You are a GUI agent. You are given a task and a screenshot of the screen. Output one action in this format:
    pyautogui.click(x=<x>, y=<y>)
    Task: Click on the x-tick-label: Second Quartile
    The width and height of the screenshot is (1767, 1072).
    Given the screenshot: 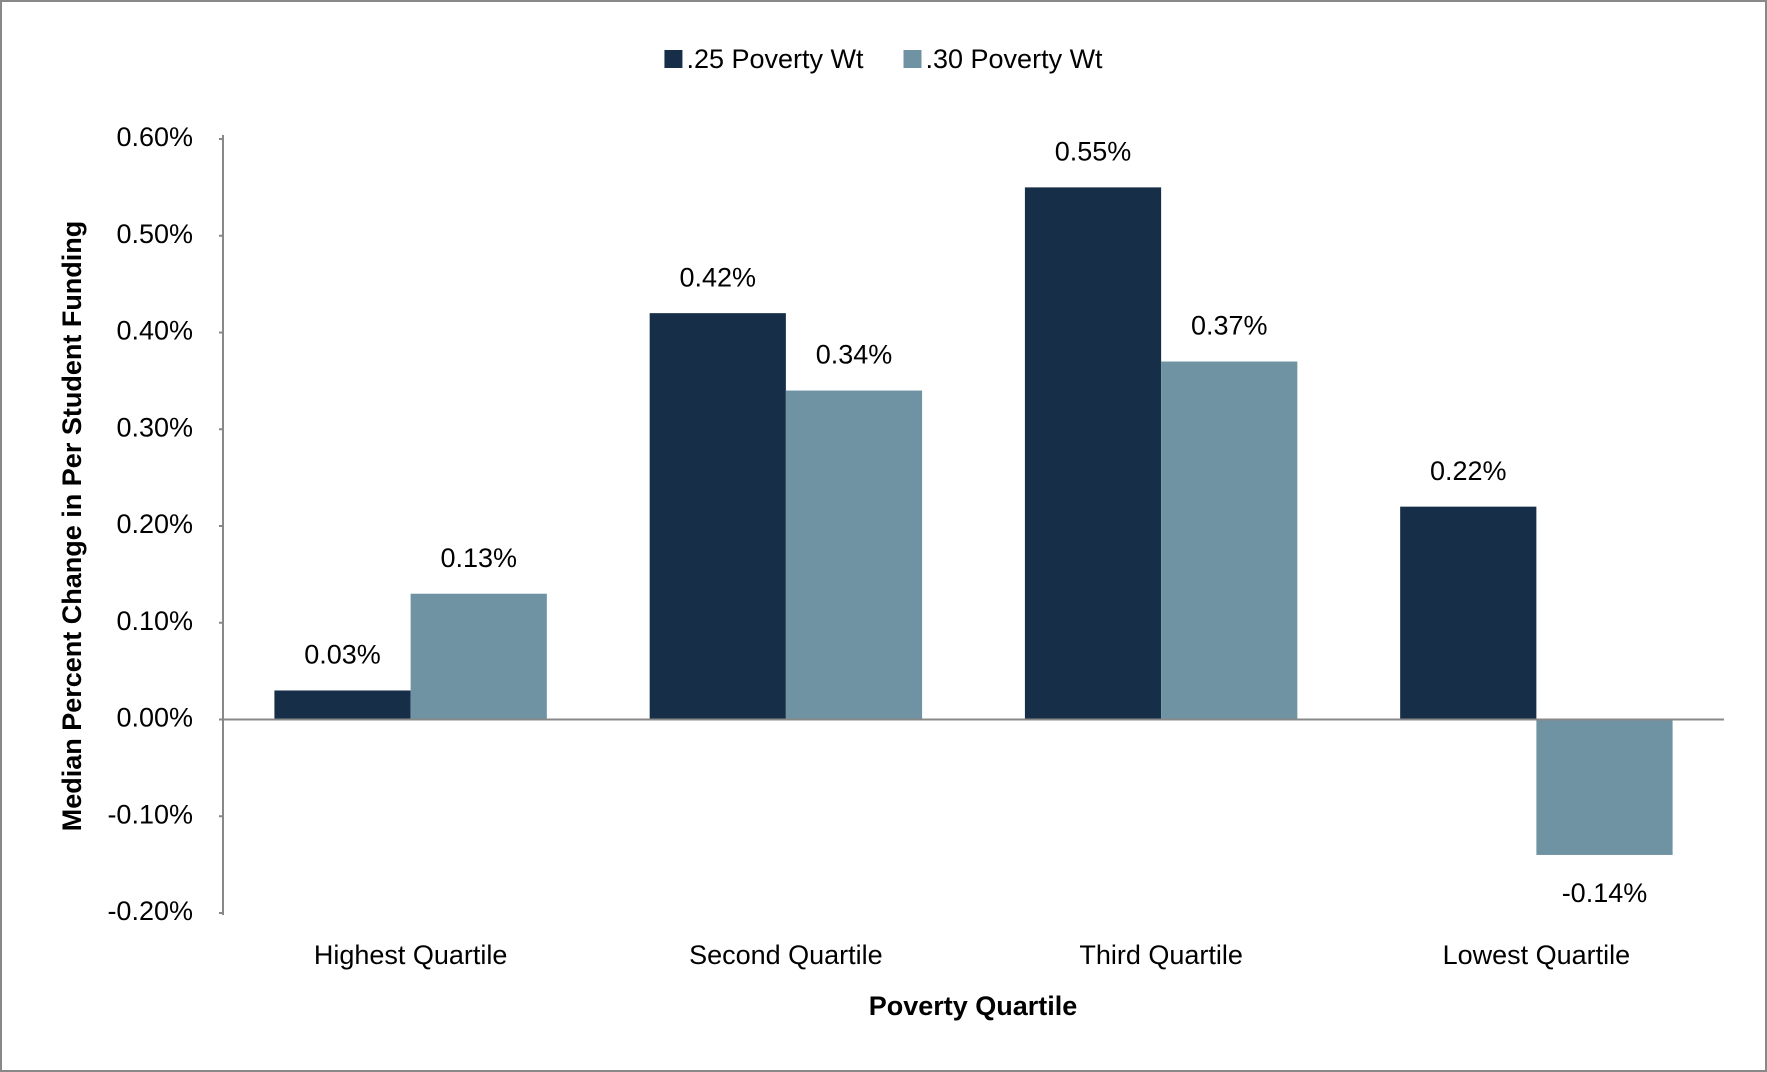 What is the action you would take?
    pyautogui.click(x=786, y=955)
    